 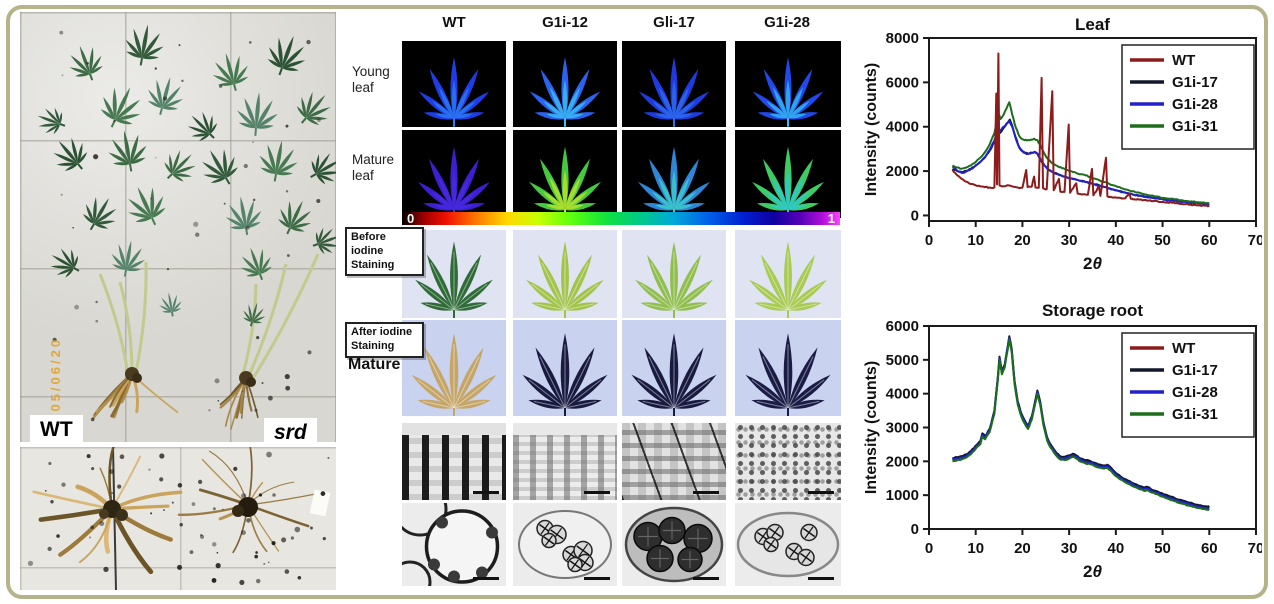 I want to click on svg-text: 1000, so click(x=902, y=495).